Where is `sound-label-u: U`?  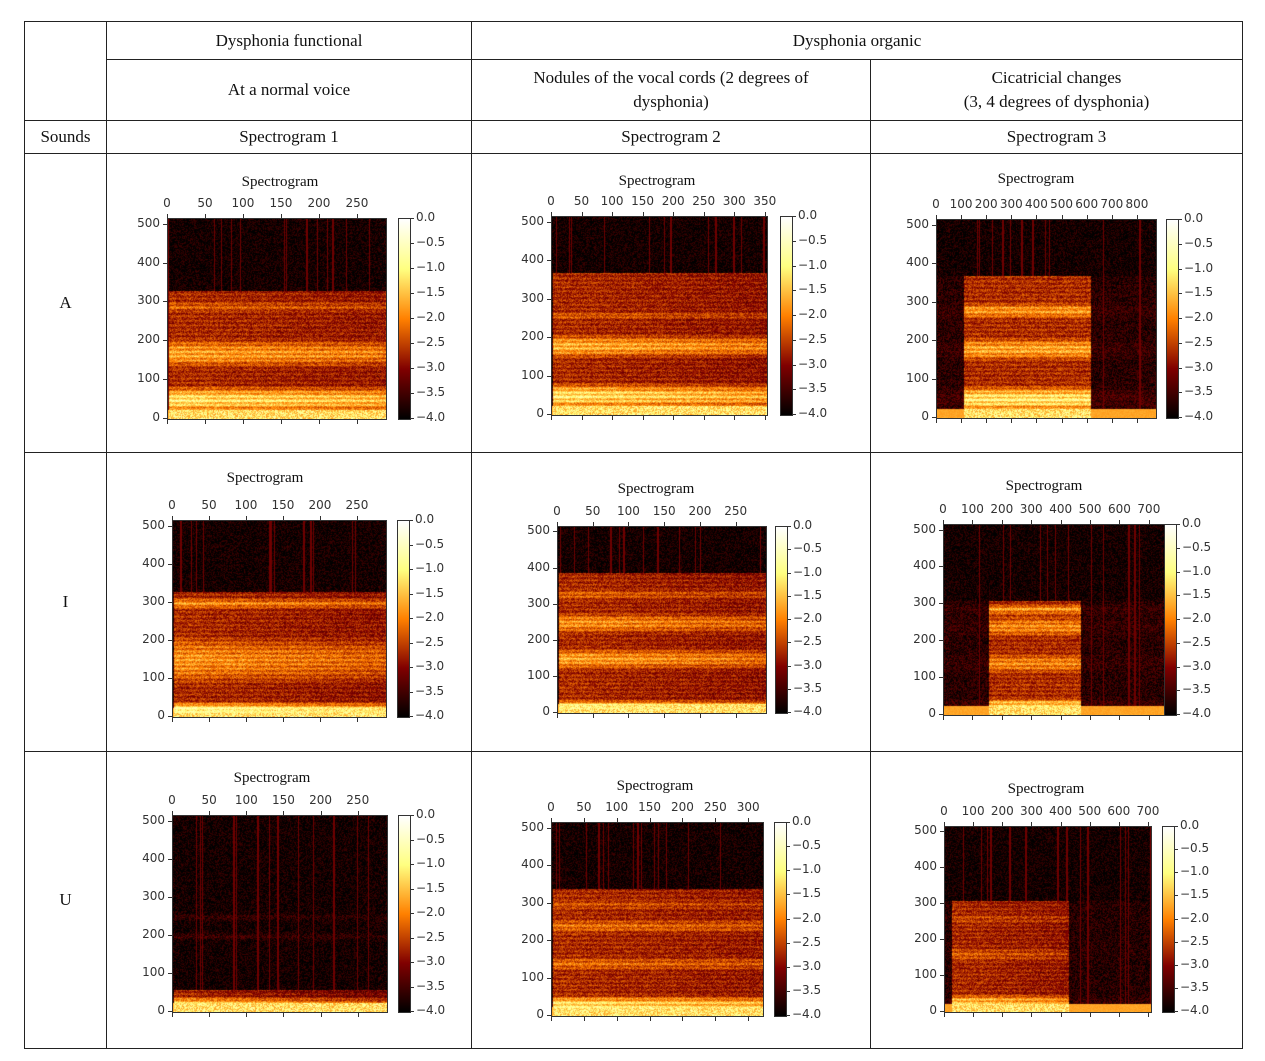 sound-label-u: U is located at coordinates (65, 900).